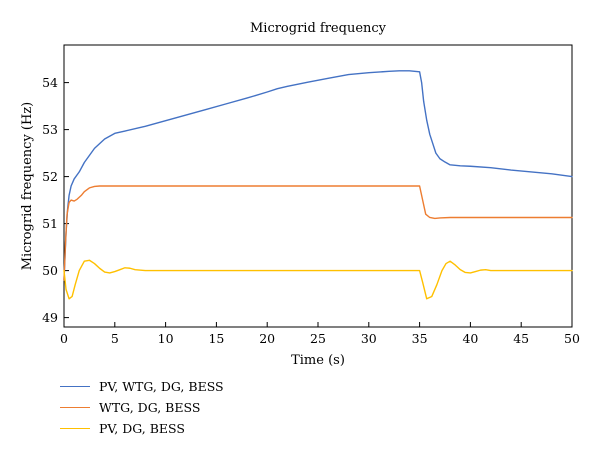 This screenshot has height=452, width=600. I want to click on legend-label-series-3: PV, DG, BESS, so click(142, 428).